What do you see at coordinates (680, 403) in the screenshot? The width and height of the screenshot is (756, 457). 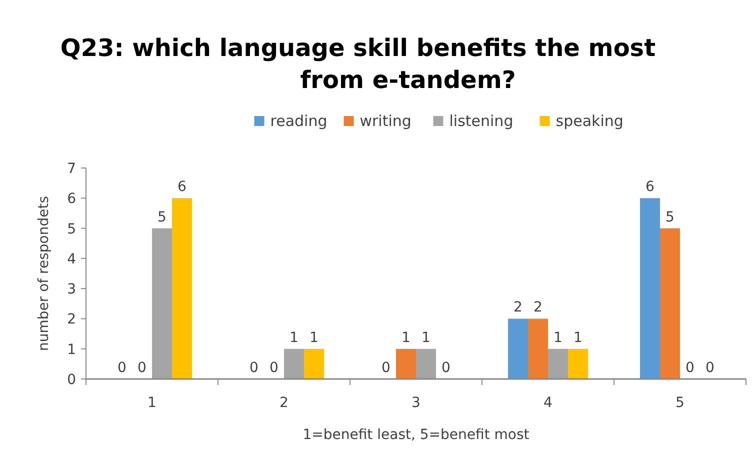 I see `x-tick-label: 5` at bounding box center [680, 403].